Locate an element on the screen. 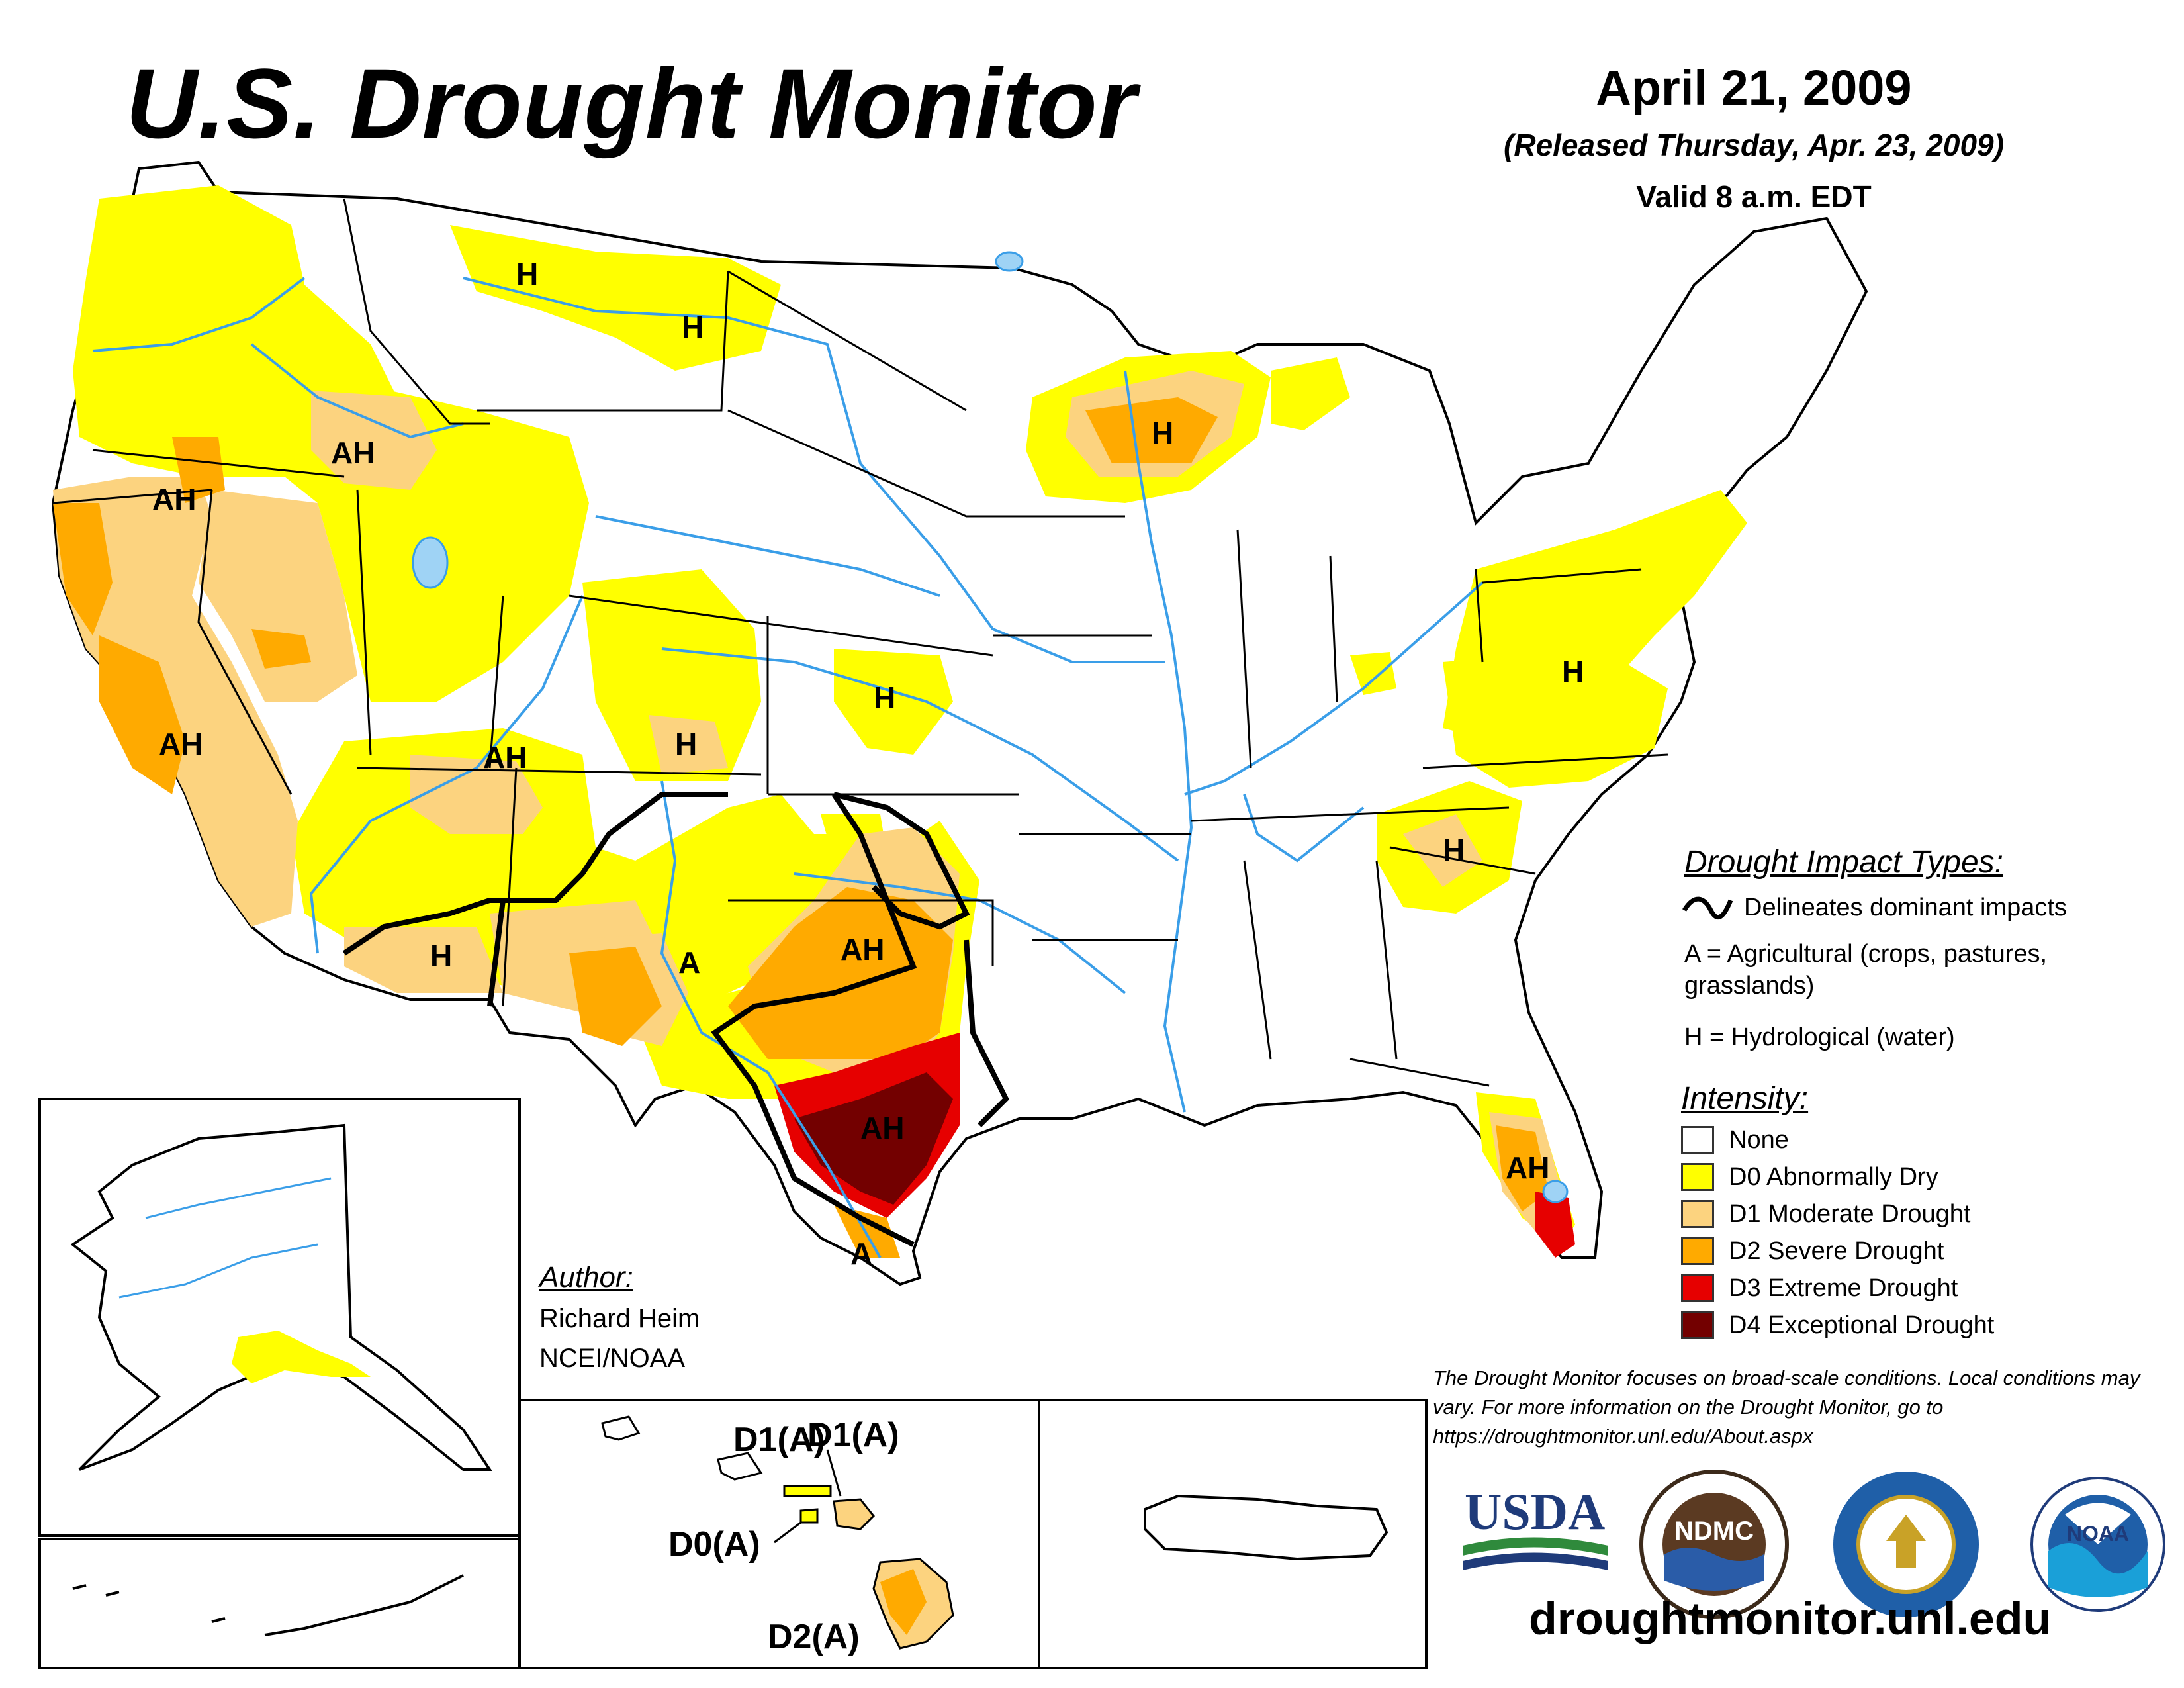 The width and height of the screenshot is (2184, 1688). impact-line-nm-tx is located at coordinates (814, 1019).